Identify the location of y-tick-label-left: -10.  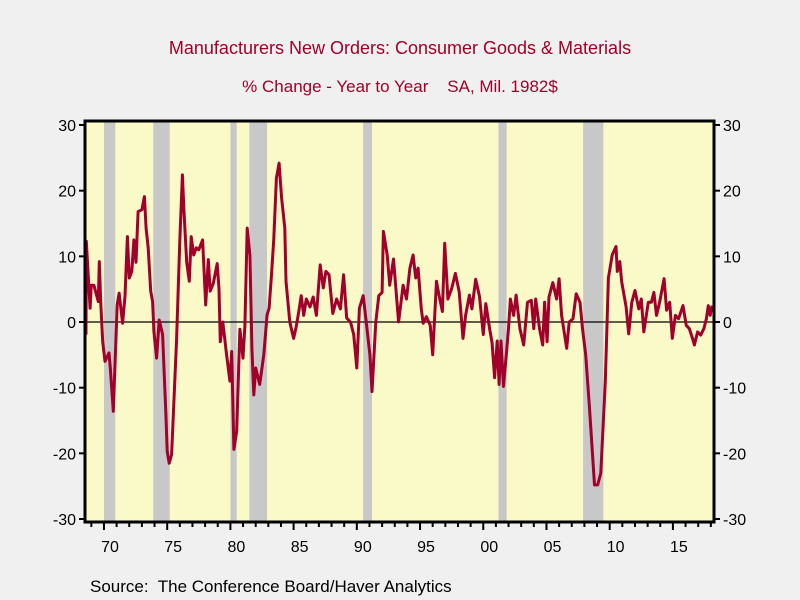
(64, 389).